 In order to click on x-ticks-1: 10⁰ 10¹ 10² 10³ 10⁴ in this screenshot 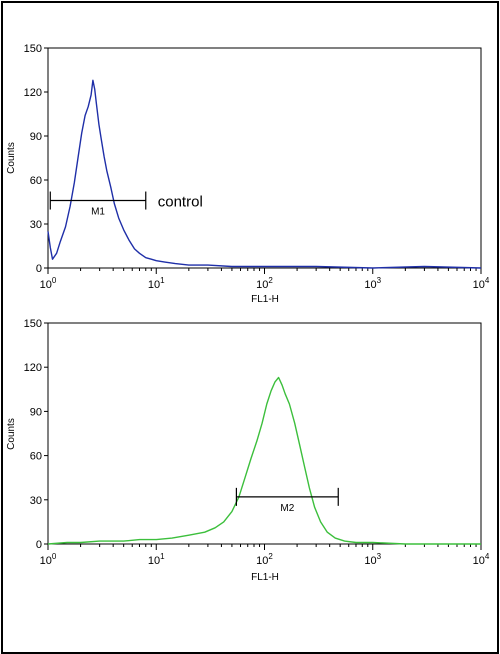, I will do `click(265, 279)`.